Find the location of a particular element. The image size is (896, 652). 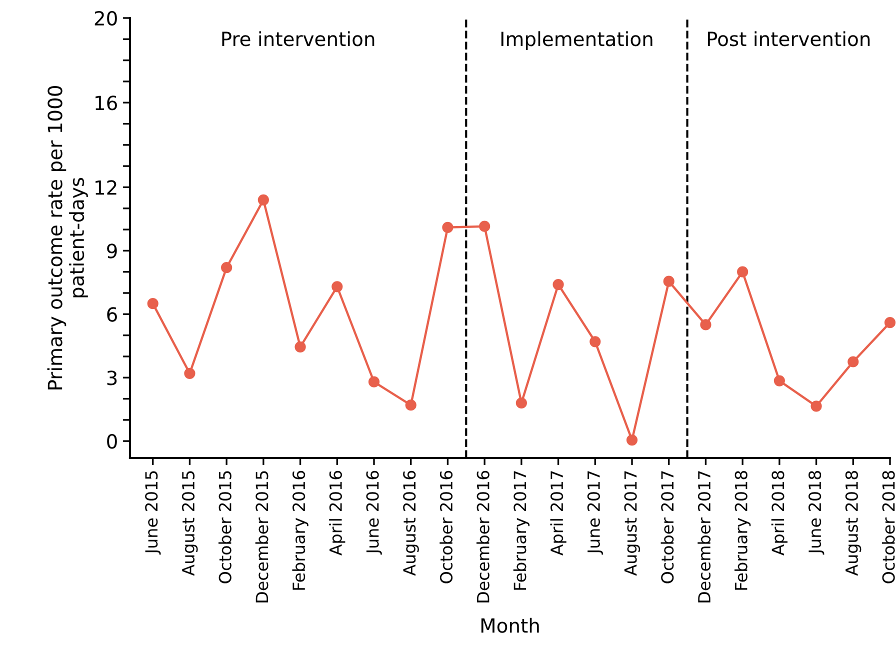

x-tick-label: February 2016 is located at coordinates (300, 530).